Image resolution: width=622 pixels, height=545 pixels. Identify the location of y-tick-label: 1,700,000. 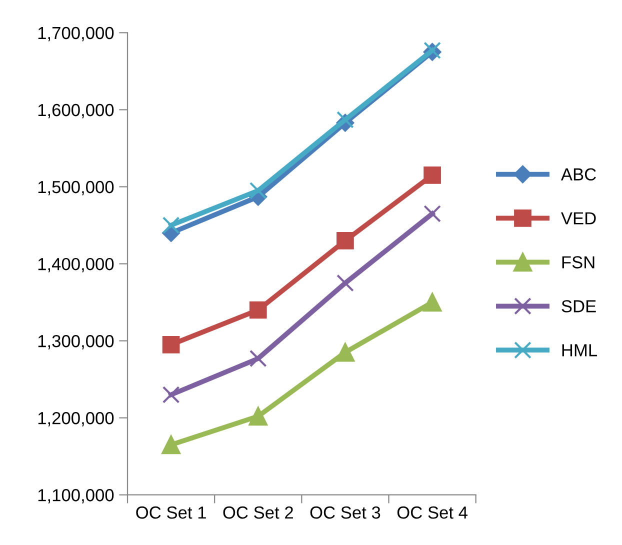
(76, 34).